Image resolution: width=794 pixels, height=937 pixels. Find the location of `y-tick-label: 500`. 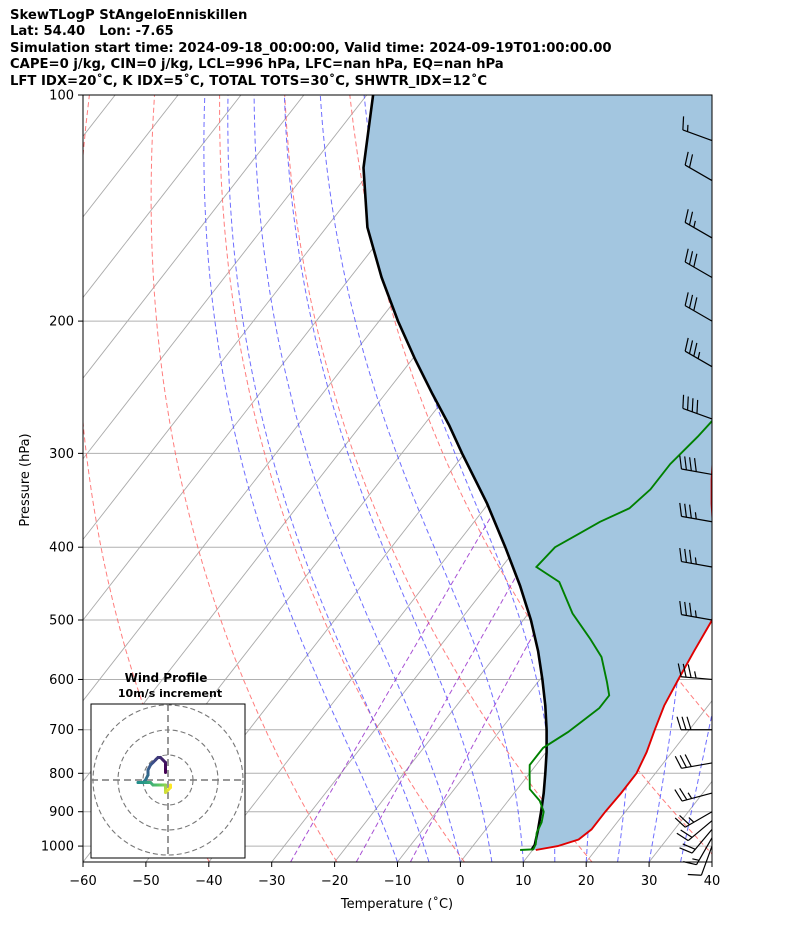

y-tick-label: 500 is located at coordinates (61, 620).